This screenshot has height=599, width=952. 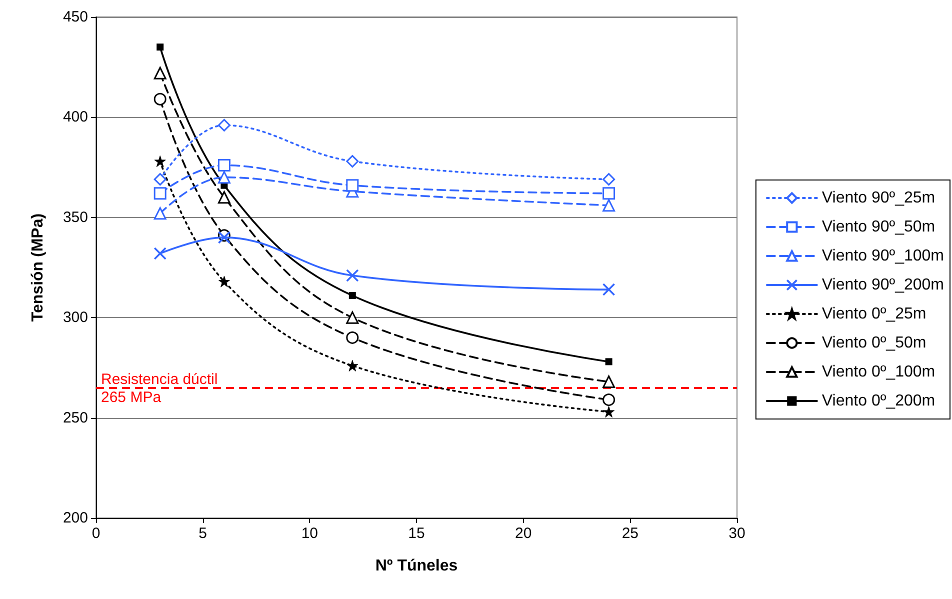 What do you see at coordinates (159, 388) in the screenshot?
I see `ref-line-label: Resistencia dúctil 265 MPa` at bounding box center [159, 388].